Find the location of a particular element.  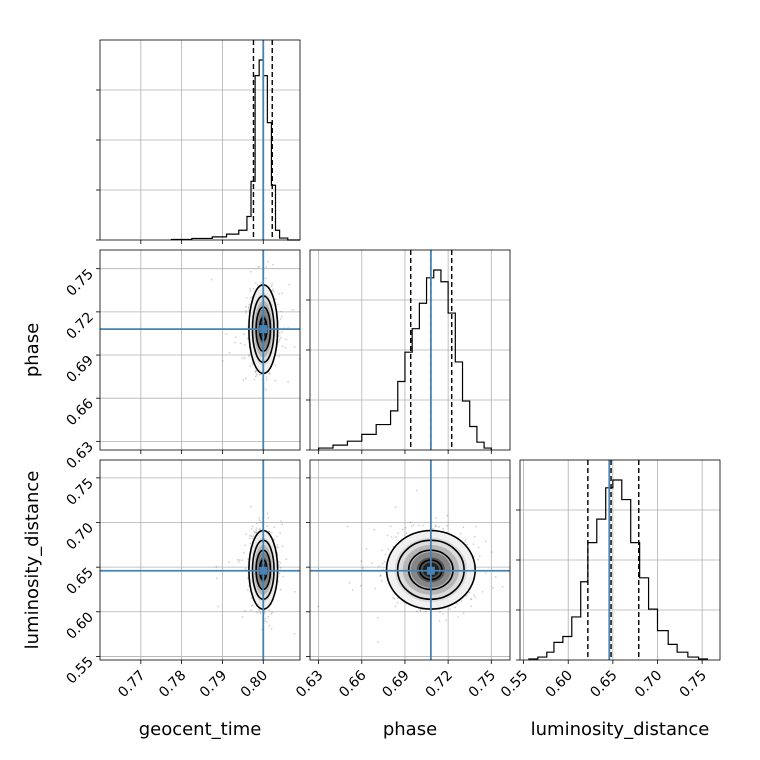

y-tick-label: 0.70 is located at coordinates (79, 536).